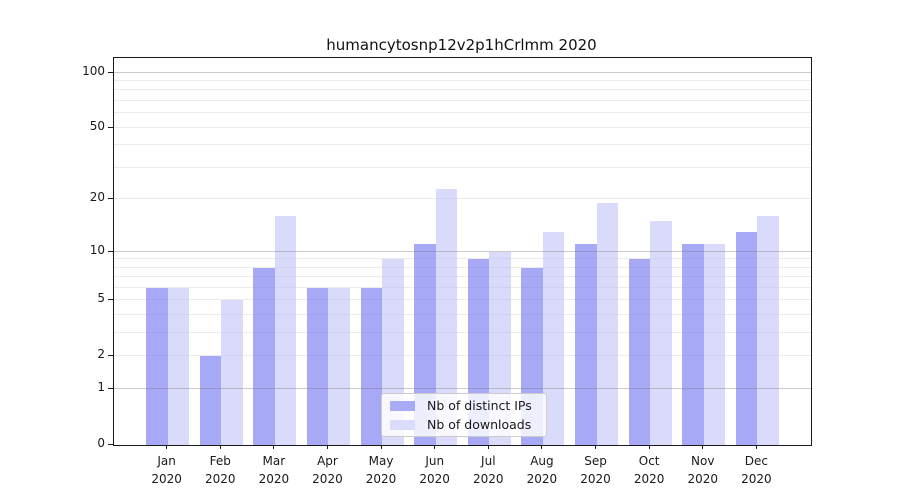  I want to click on bar-feb-downloads, so click(232, 372).